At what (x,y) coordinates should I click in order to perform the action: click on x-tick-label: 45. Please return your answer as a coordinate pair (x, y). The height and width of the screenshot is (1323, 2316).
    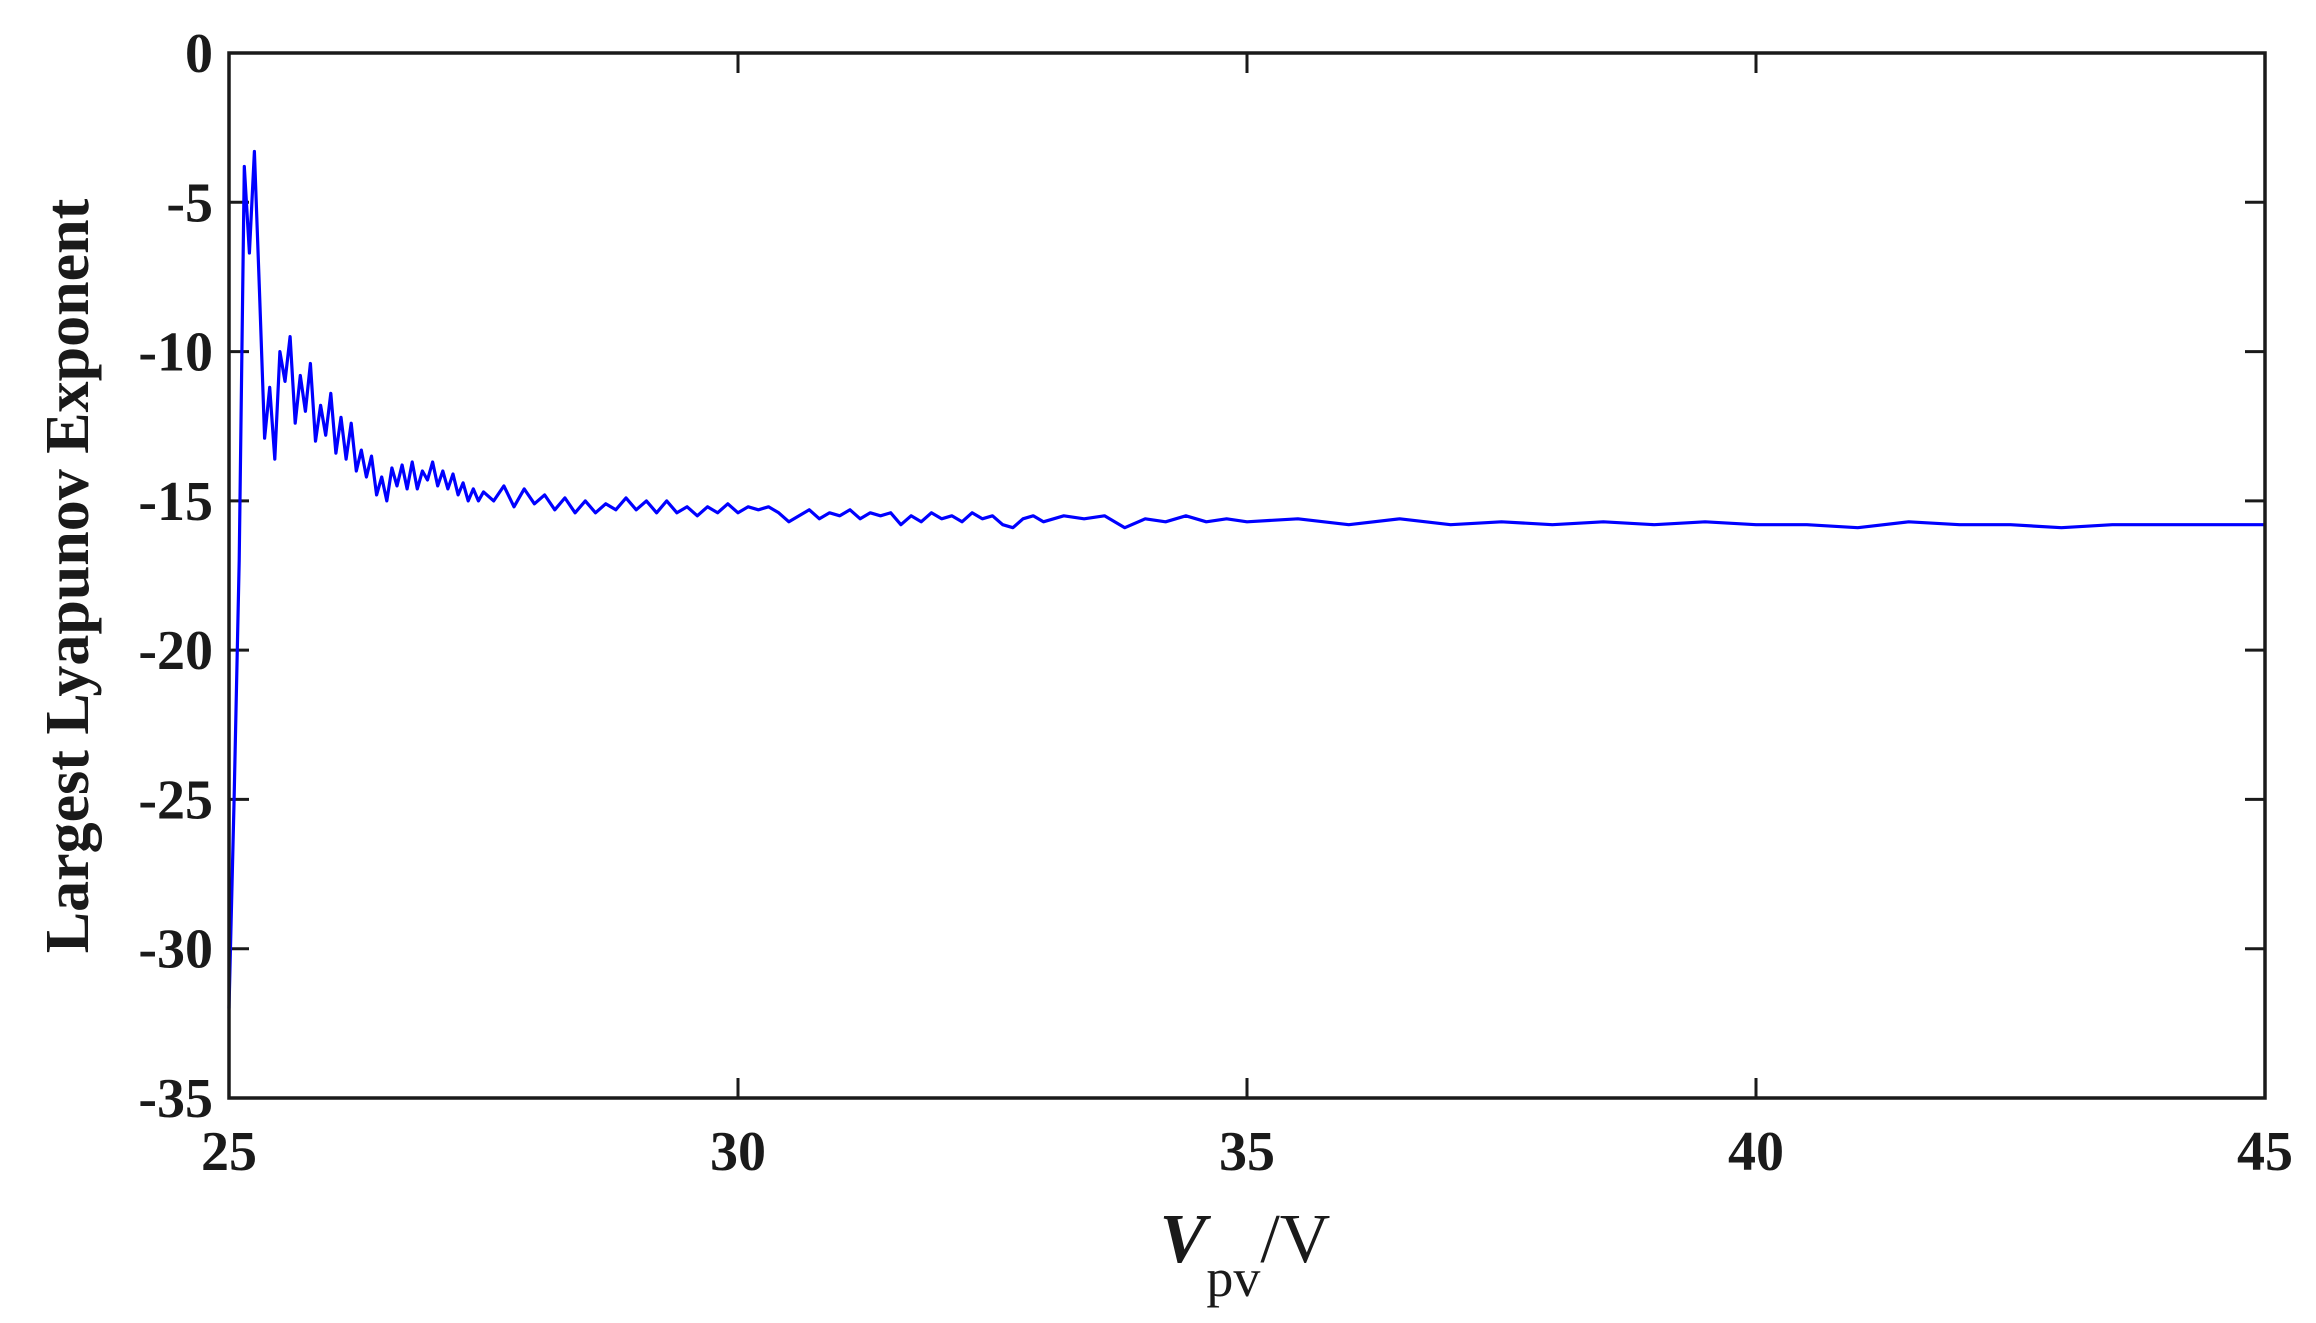
    Looking at the image, I should click on (2265, 1152).